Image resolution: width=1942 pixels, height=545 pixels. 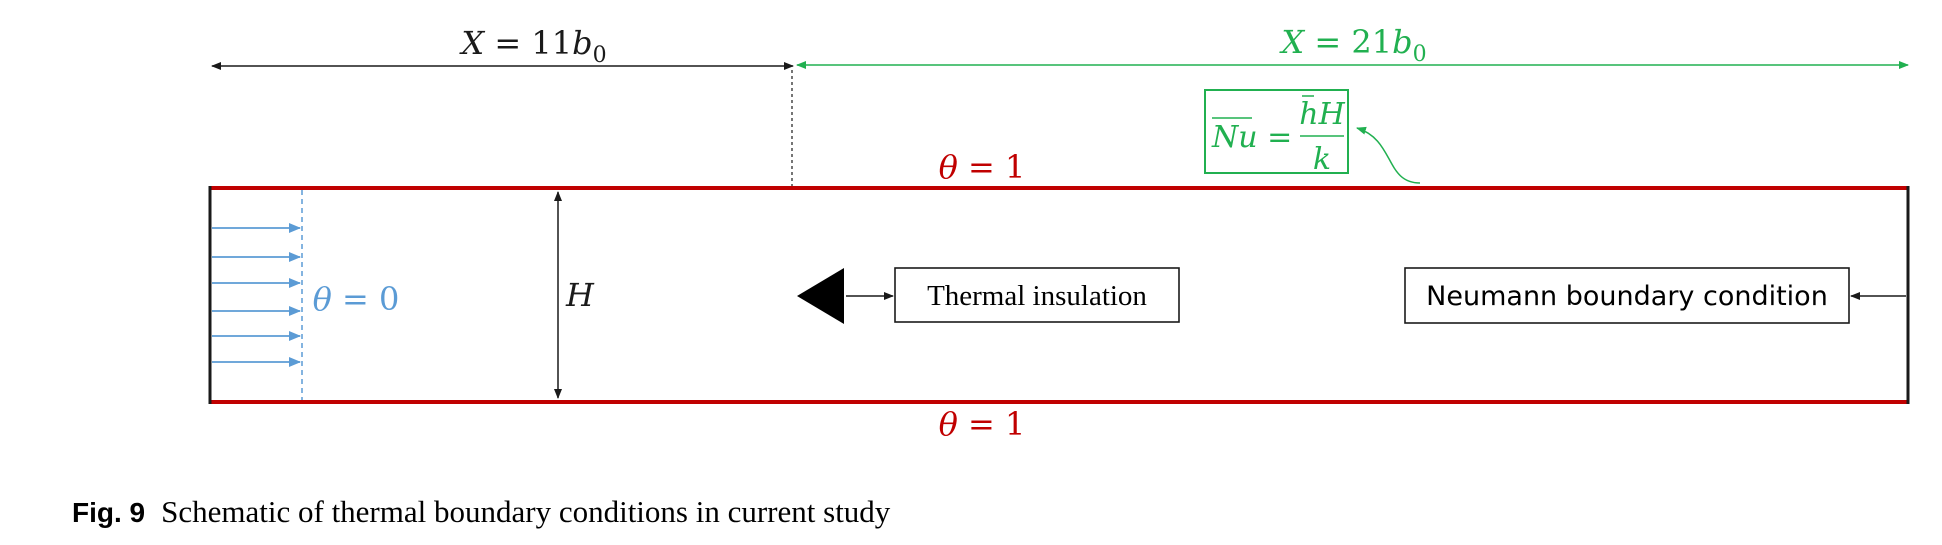 I want to click on insulation-triangle-marker, so click(x=820, y=296).